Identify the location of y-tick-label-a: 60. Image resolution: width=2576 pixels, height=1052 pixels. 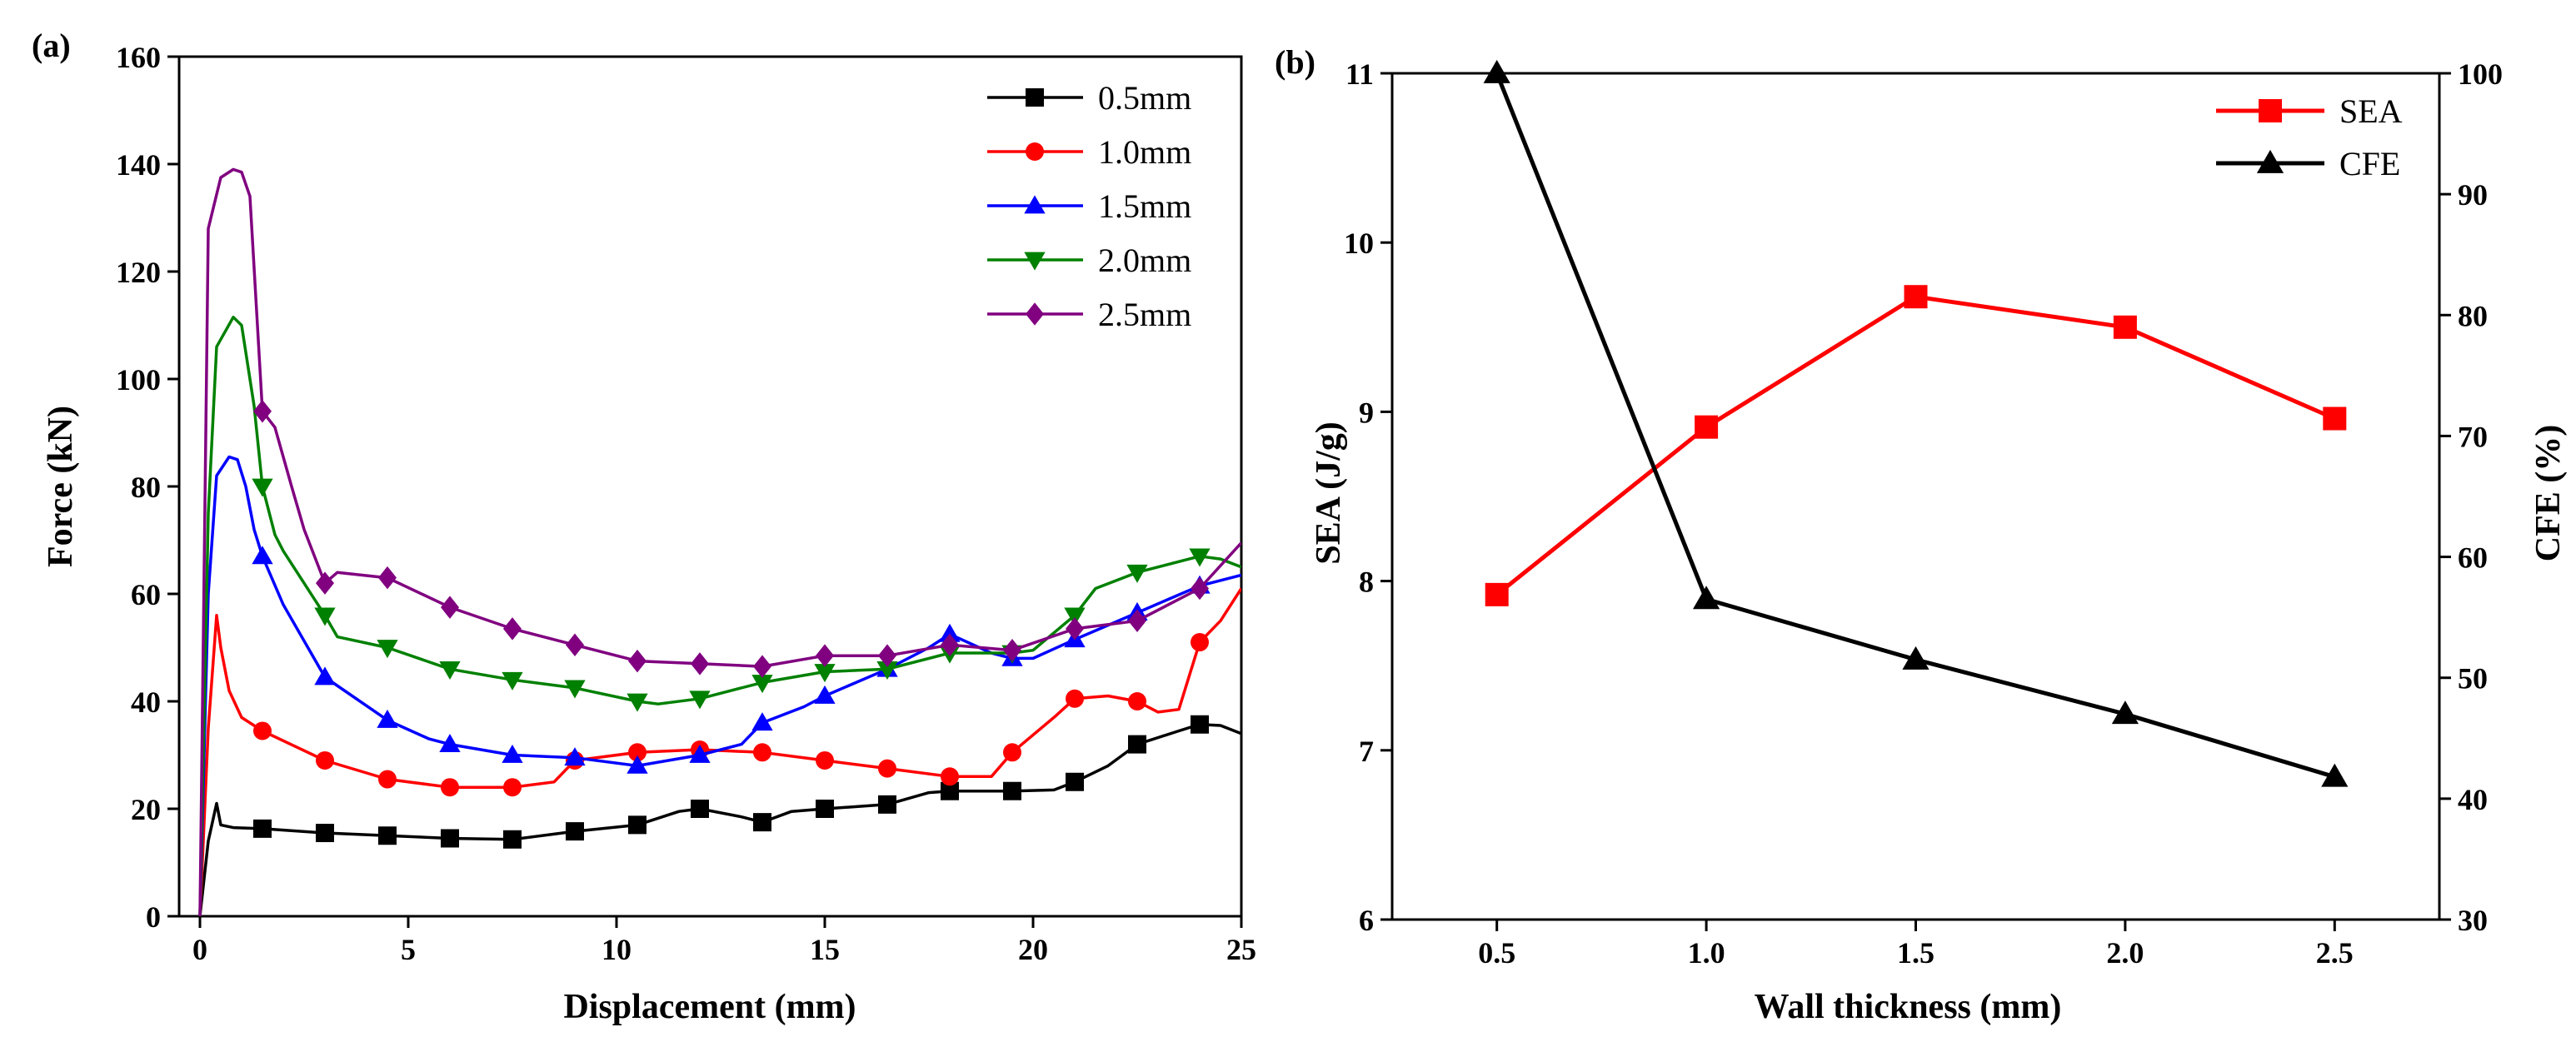
(146, 594).